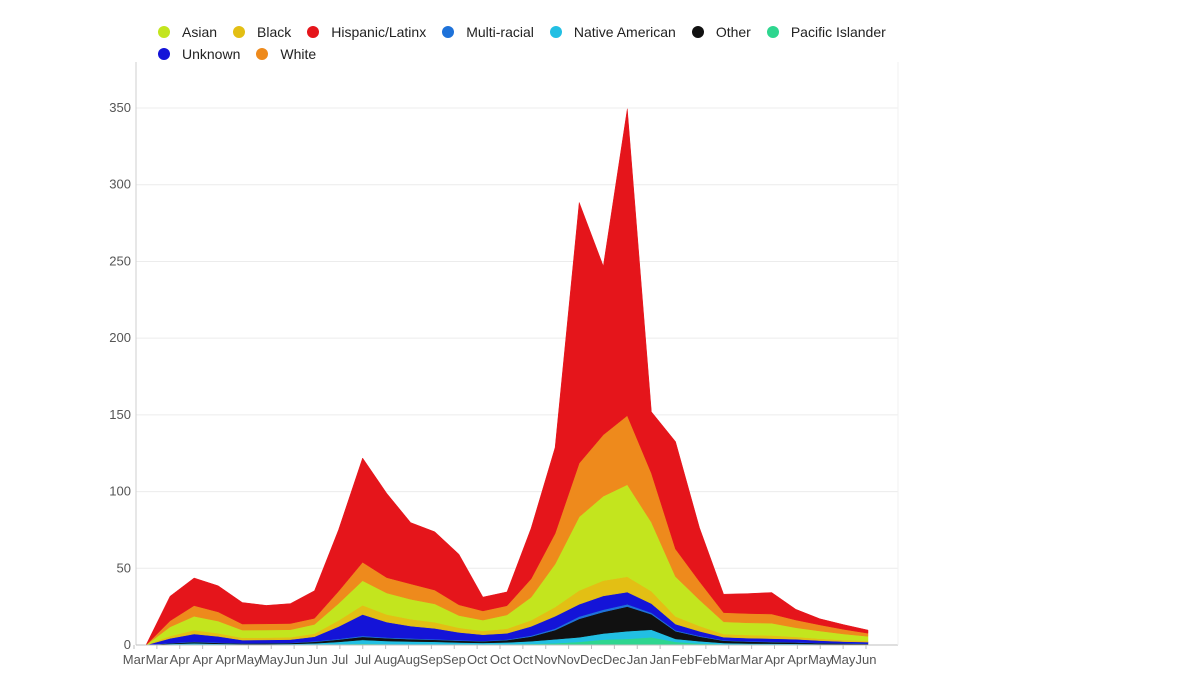 This screenshot has width=1200, height=675. Describe the element at coordinates (500, 32) in the screenshot. I see `legend-label-multiracial: Multi-racial` at that location.